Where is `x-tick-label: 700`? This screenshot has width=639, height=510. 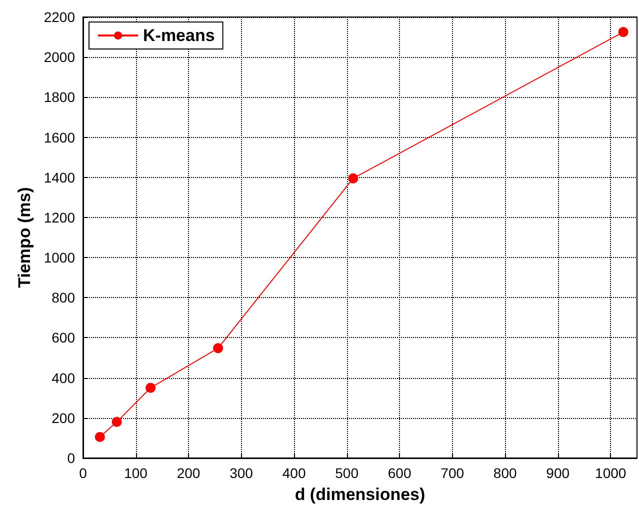 x-tick-label: 700 is located at coordinates (452, 473).